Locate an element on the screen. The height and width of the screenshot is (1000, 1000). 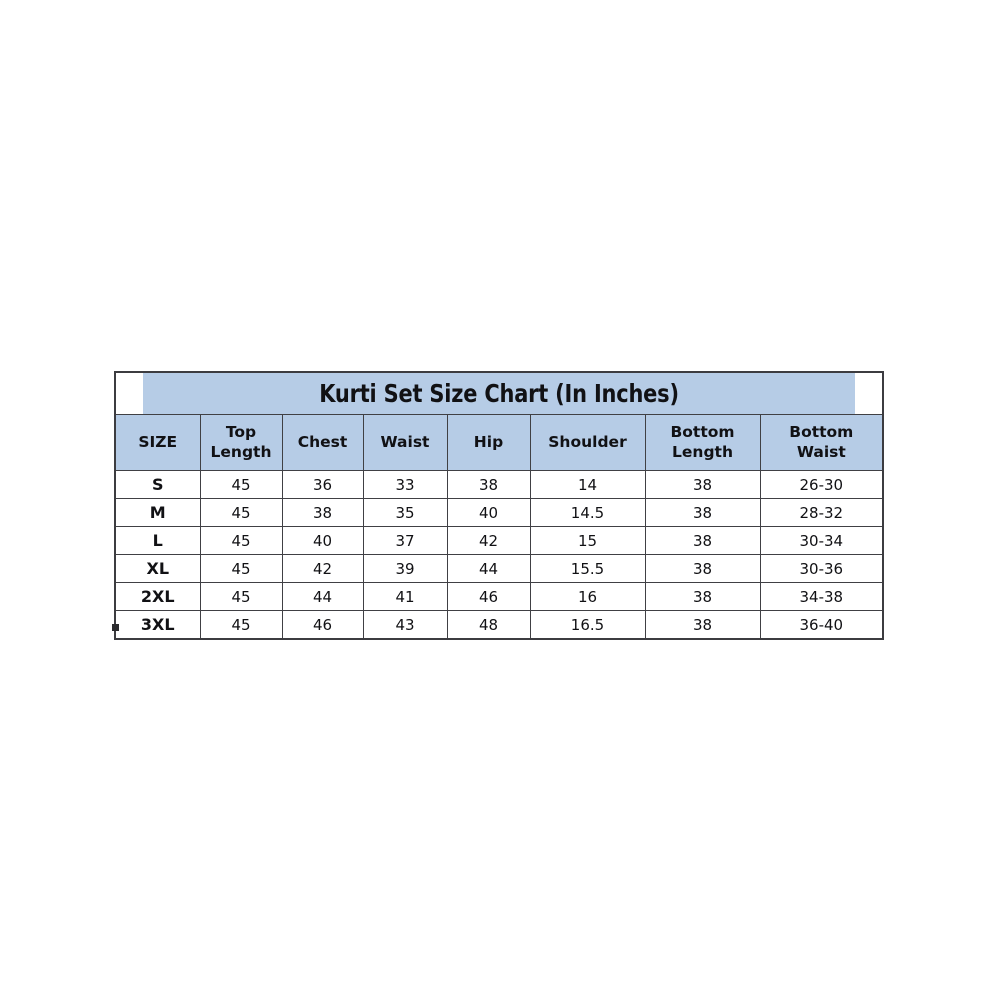
cell-hip: 48 is located at coordinates (488, 625).